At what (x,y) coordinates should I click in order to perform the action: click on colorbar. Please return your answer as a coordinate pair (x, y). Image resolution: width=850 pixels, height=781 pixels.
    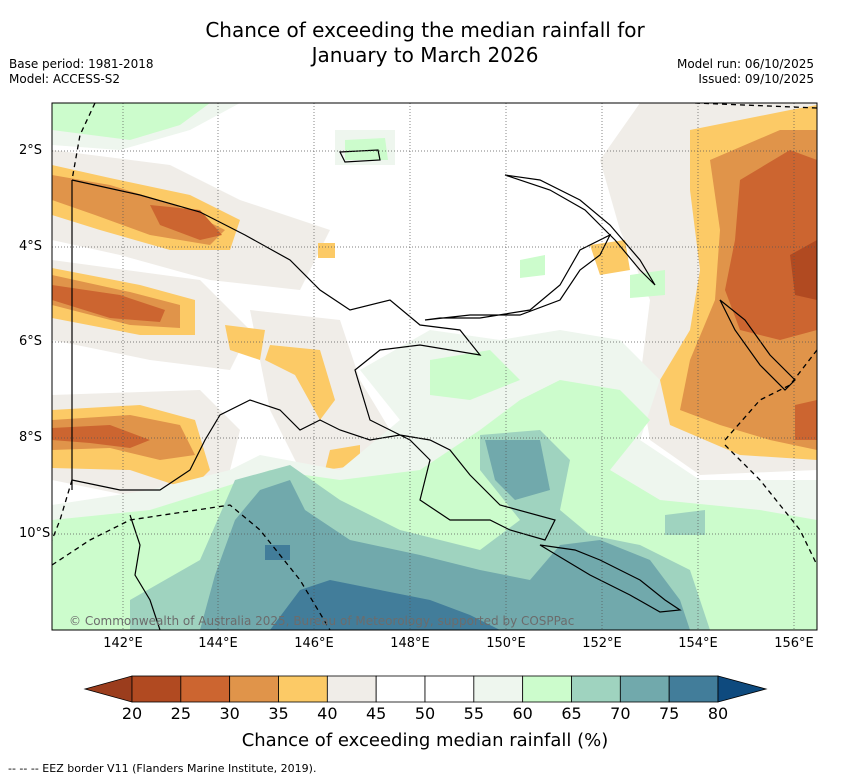
    Looking at the image, I should click on (425, 689).